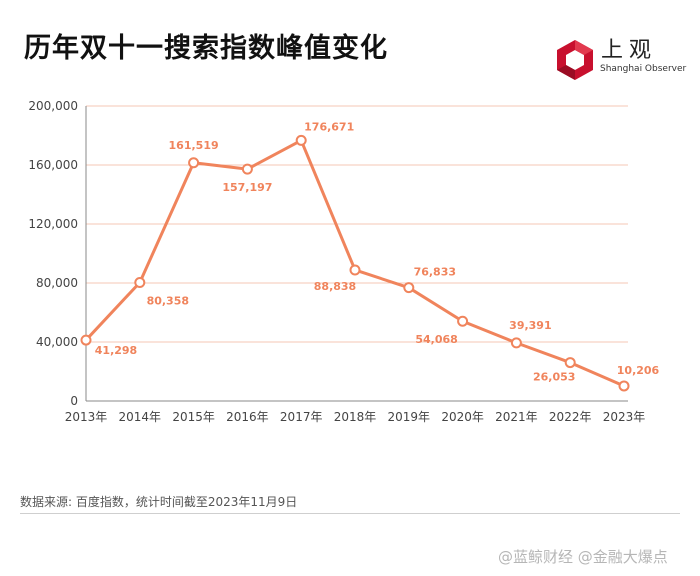  What do you see at coordinates (335, 286) in the screenshot?
I see `data-label: 88,838` at bounding box center [335, 286].